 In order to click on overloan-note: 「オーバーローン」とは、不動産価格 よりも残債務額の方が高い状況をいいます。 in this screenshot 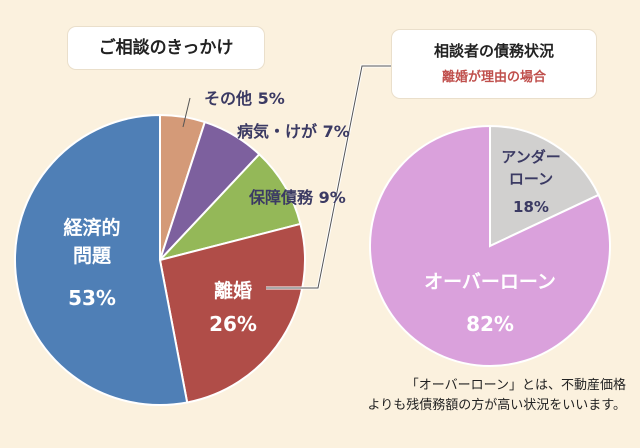, I will do `click(448, 396)`.